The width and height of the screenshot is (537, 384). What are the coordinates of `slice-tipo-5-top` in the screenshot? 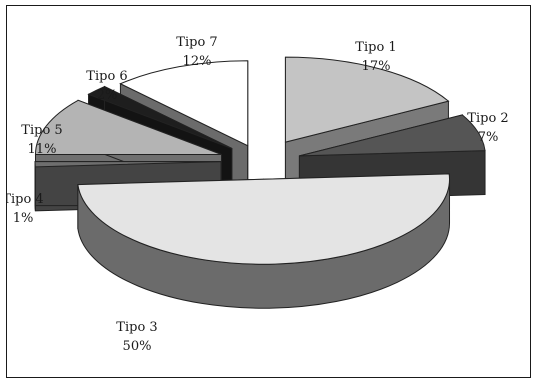 It's located at (128, 127).